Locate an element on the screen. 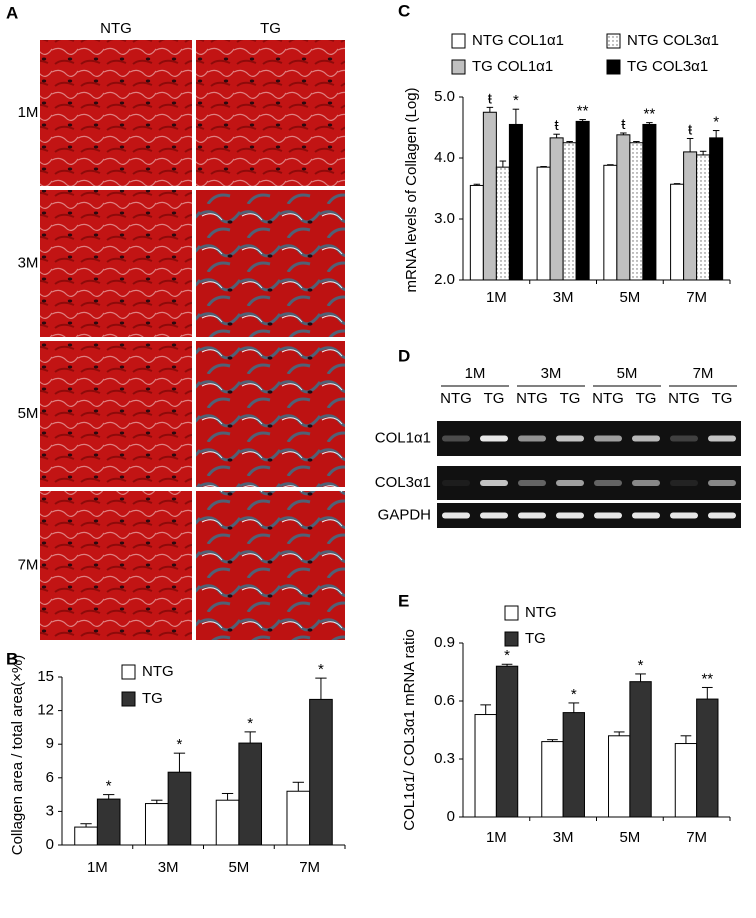 This screenshot has width=756, height=918. legend-label: NTG COL3α1 is located at coordinates (673, 40).